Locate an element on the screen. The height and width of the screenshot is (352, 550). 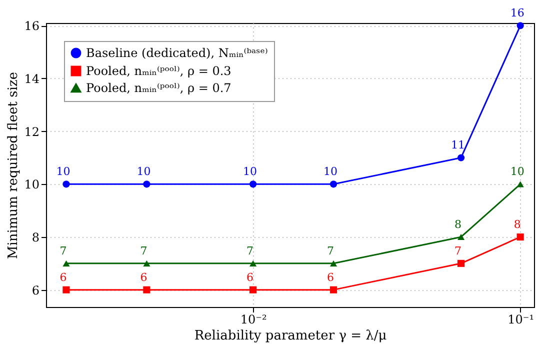
y-axis-title: Minimum required fleet size is located at coordinates (14, 166).